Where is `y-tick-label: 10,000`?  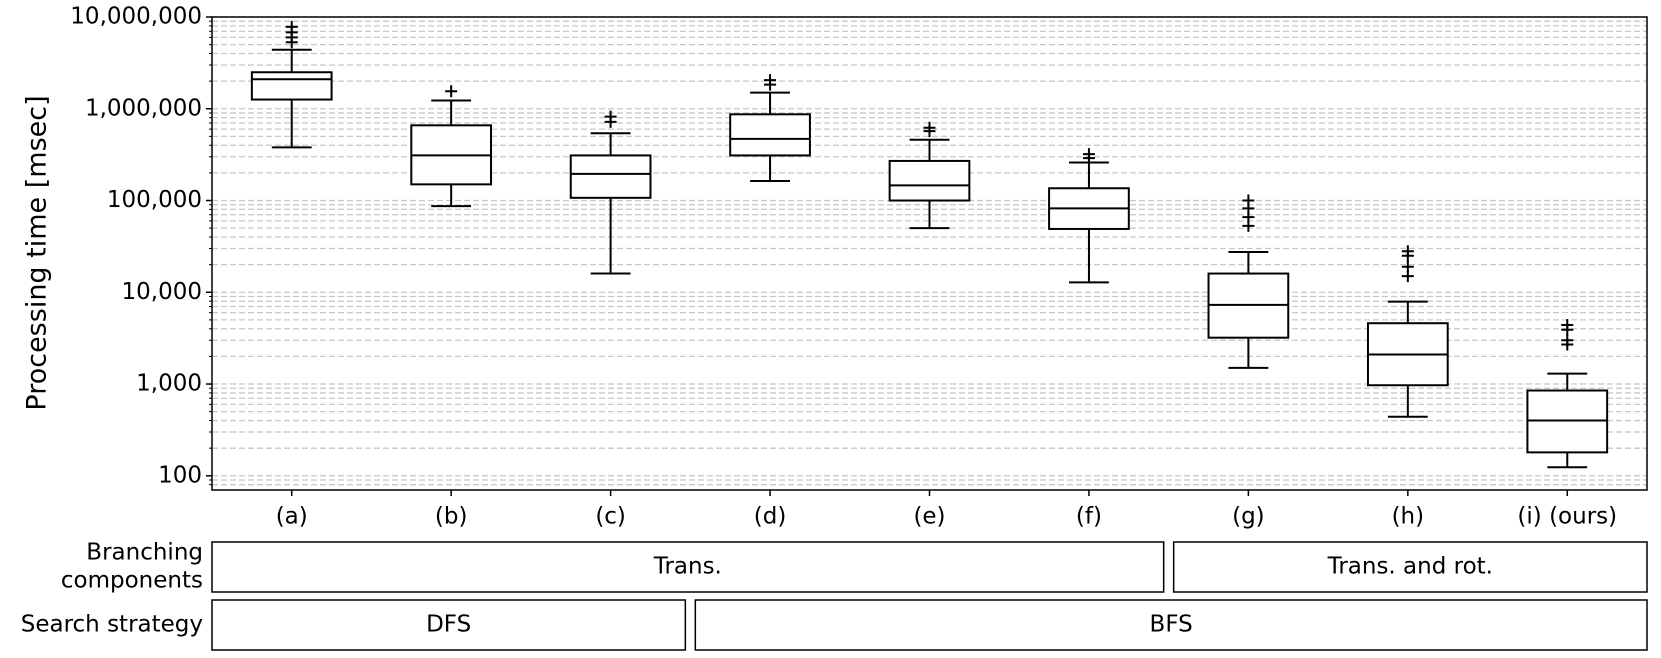 y-tick-label: 10,000 is located at coordinates (162, 292).